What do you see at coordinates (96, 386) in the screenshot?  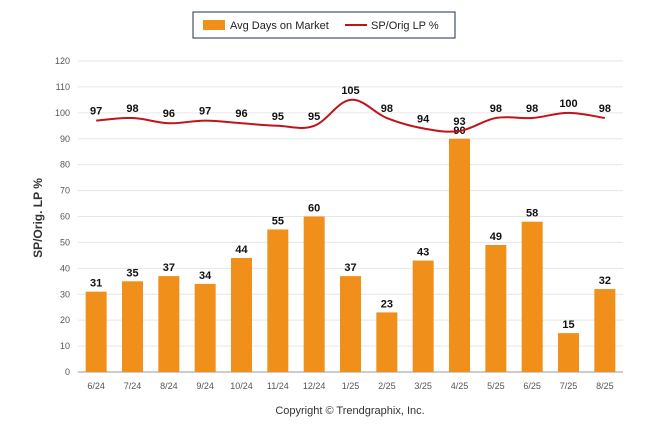 I see `x-tick-label: 6/24` at bounding box center [96, 386].